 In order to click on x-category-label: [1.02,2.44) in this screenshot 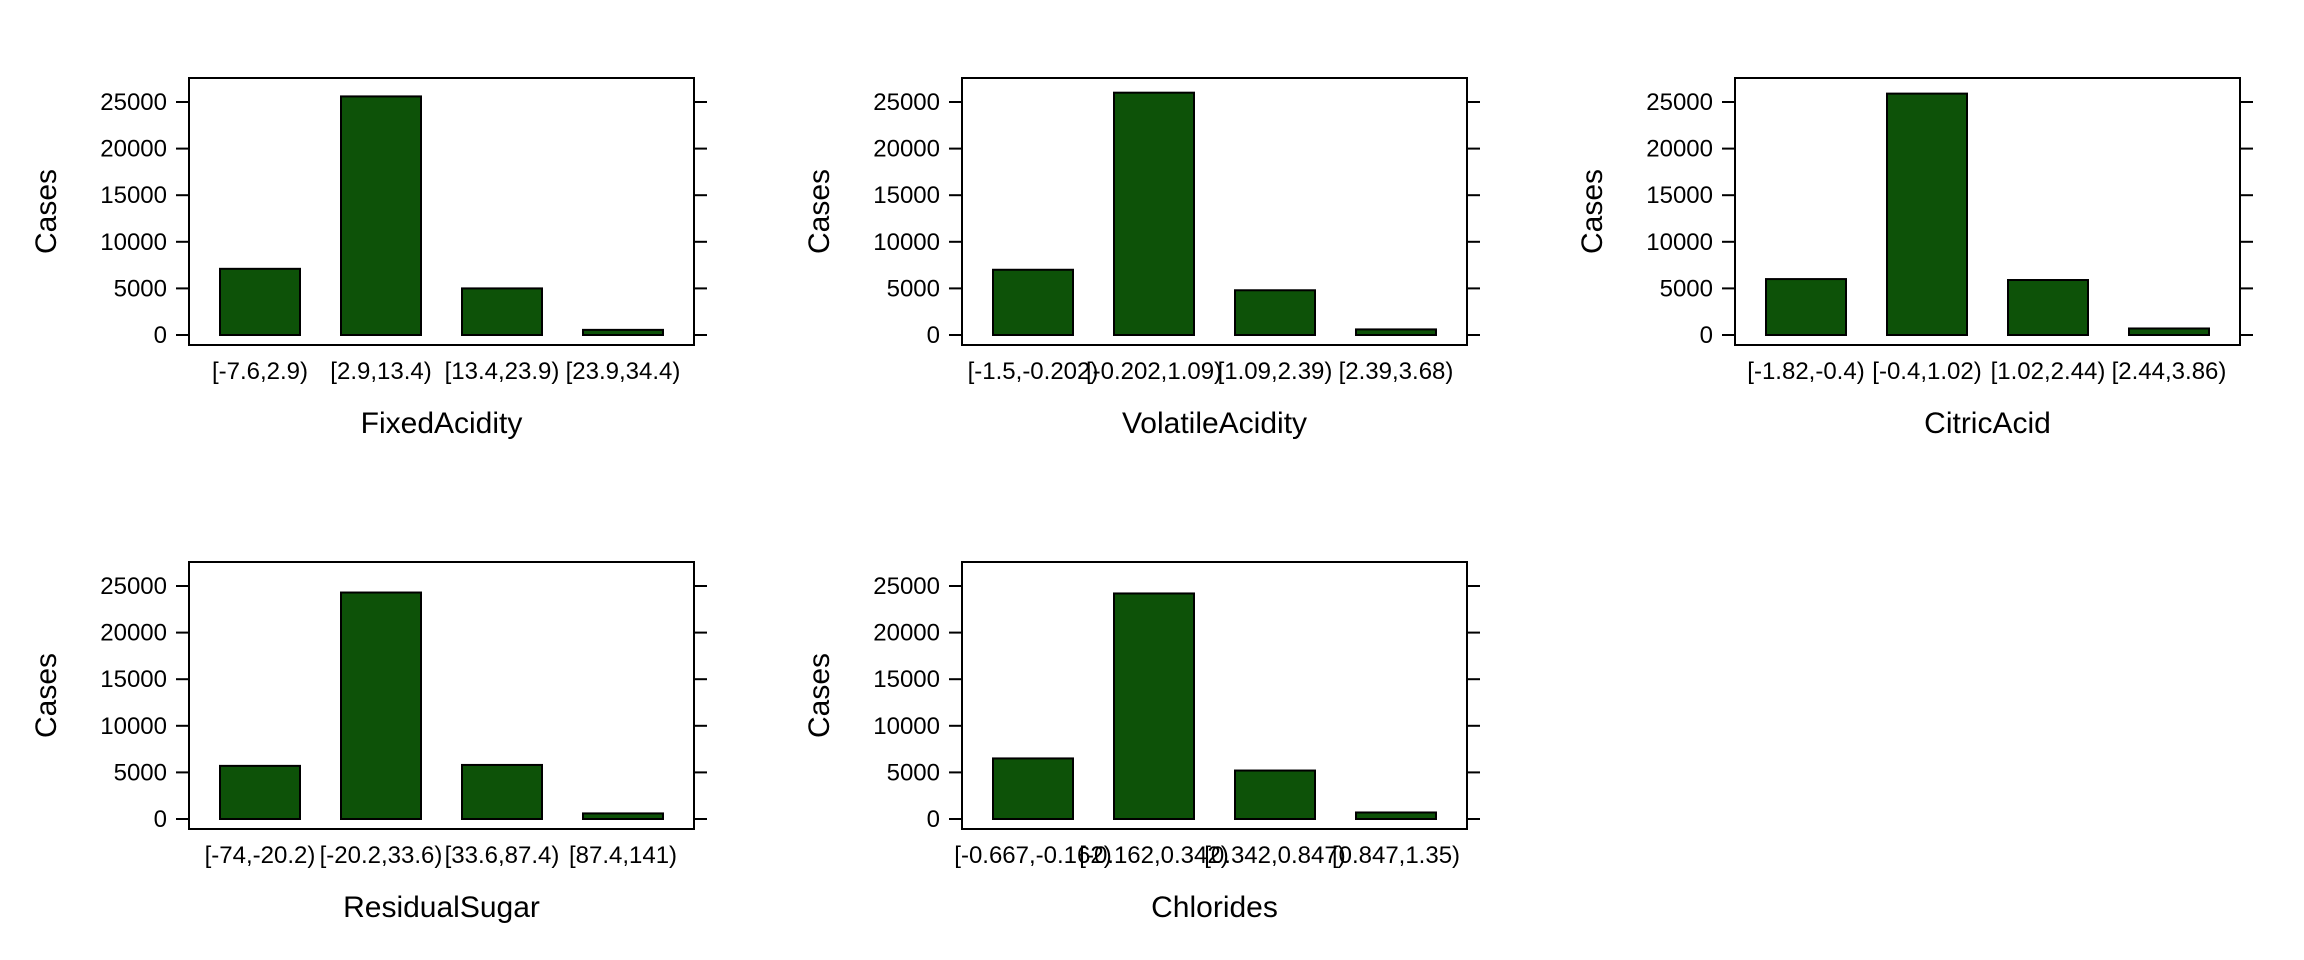, I will do `click(2048, 371)`.